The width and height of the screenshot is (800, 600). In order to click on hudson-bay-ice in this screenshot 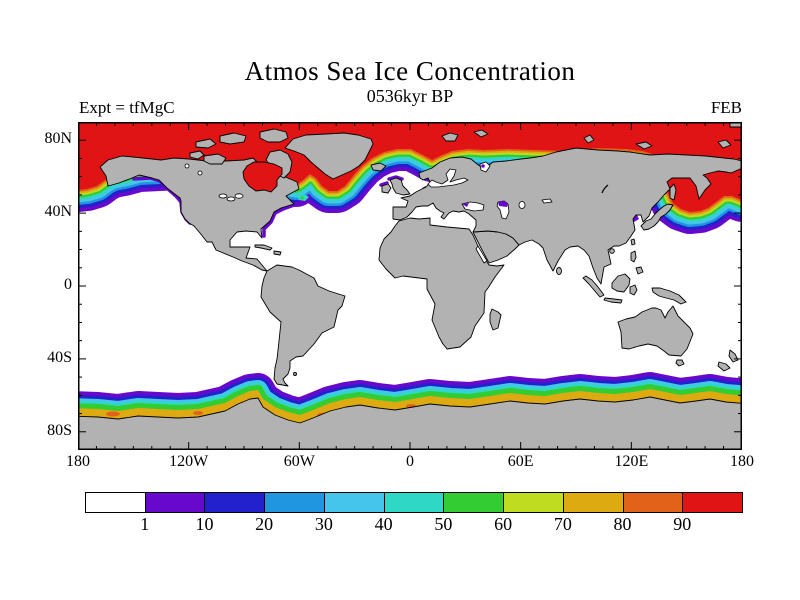, I will do `click(262, 177)`.